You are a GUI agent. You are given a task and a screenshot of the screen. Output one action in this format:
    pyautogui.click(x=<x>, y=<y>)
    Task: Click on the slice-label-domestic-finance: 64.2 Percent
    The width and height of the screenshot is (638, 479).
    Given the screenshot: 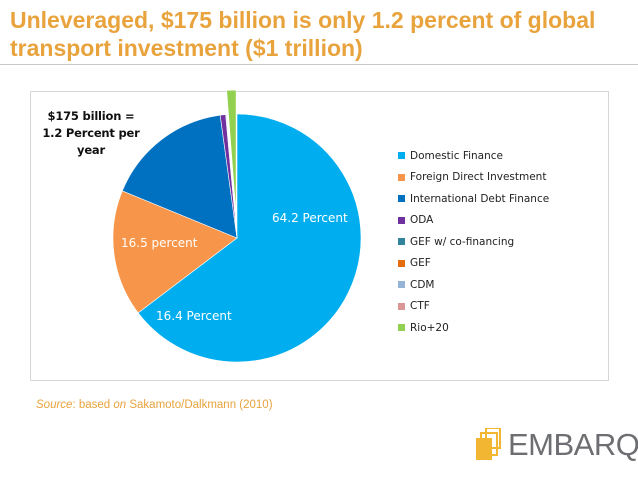 What is the action you would take?
    pyautogui.click(x=310, y=218)
    